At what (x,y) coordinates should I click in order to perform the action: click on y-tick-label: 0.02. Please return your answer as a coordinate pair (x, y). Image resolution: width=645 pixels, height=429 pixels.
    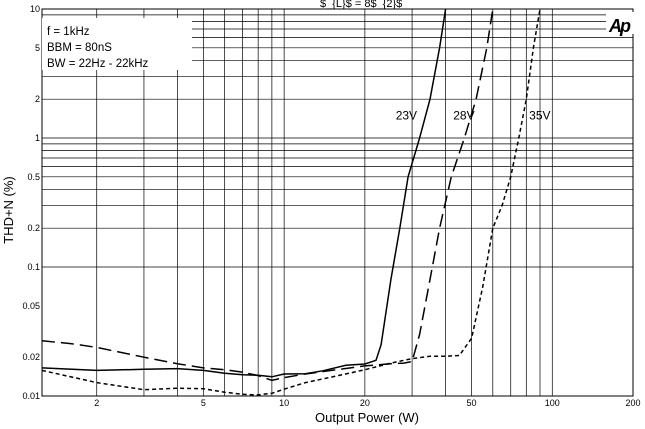
    Looking at the image, I should click on (31, 357).